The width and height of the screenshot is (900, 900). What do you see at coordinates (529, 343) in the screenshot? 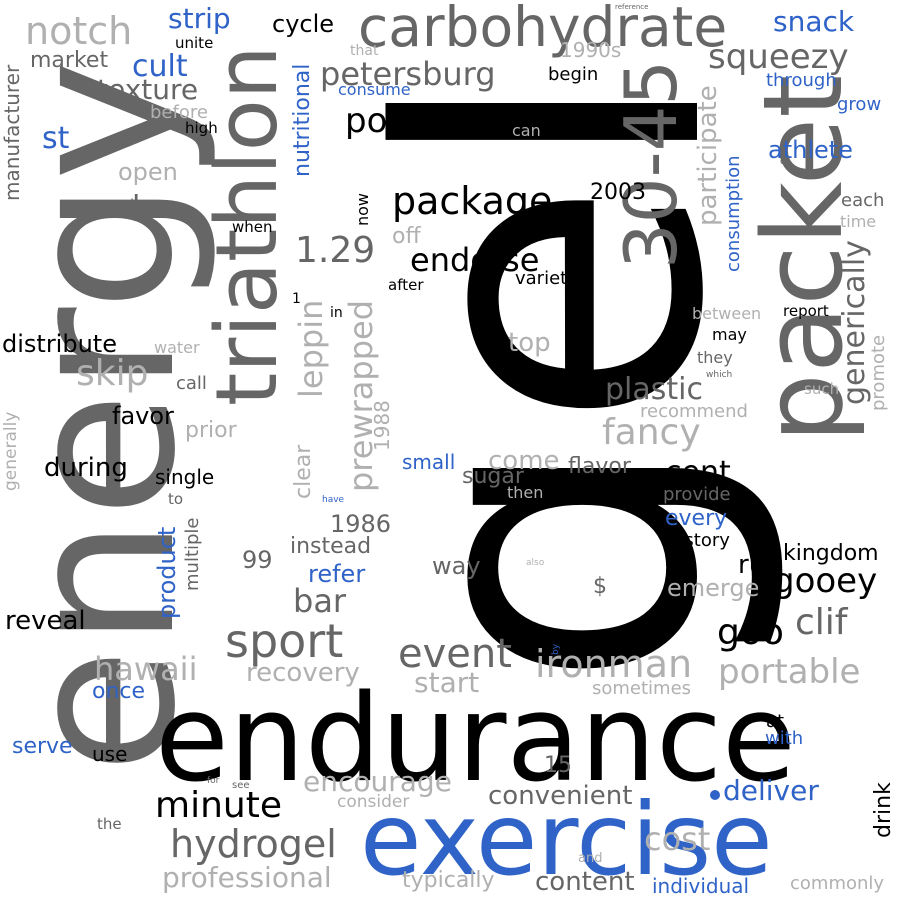
I see `word-top: top` at bounding box center [529, 343].